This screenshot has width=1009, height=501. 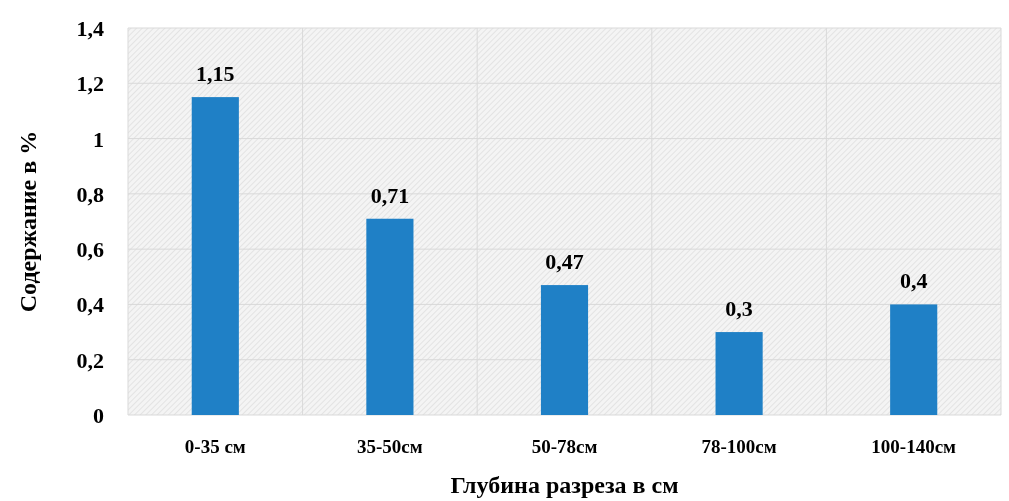 I want to click on data-label: 0,4, so click(x=913, y=281).